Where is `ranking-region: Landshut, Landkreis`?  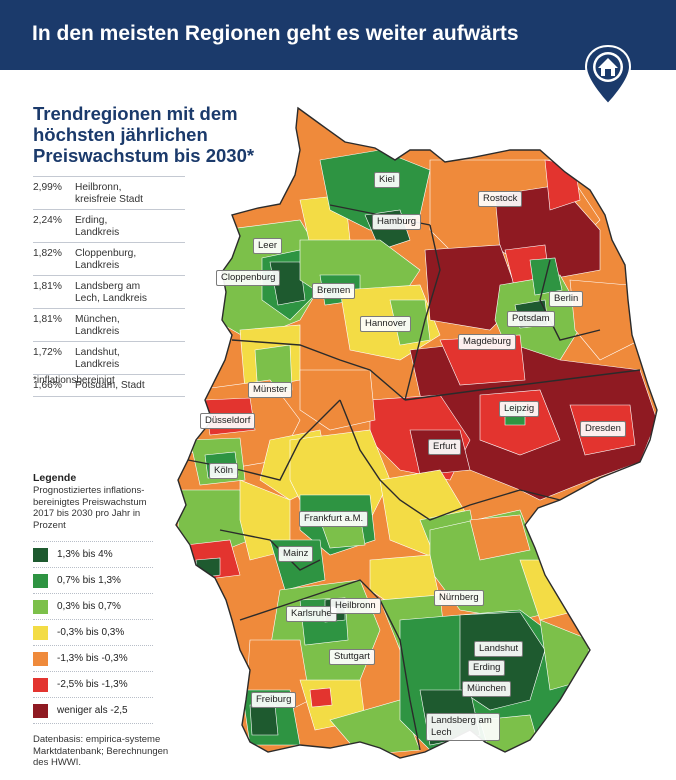
ranking-region: Landshut, Landkreis is located at coordinates (130, 358).